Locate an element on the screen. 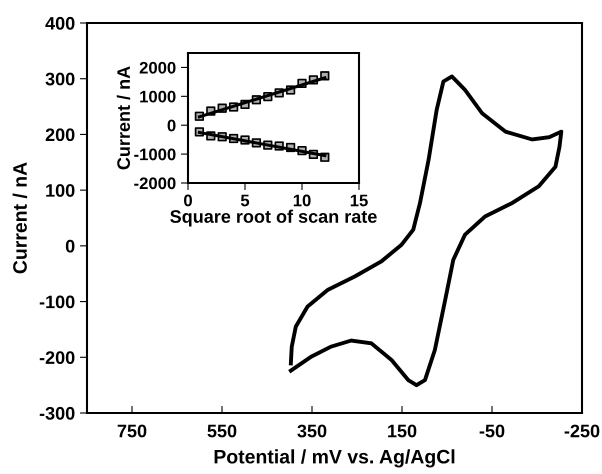 The height and width of the screenshot is (474, 602). y-tick-label: 100 is located at coordinates (60, 190).